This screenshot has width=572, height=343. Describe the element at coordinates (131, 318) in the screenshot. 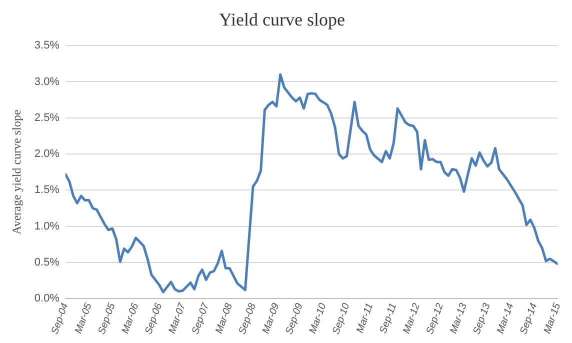

I see `x-tick-label: Mar-06` at that location.